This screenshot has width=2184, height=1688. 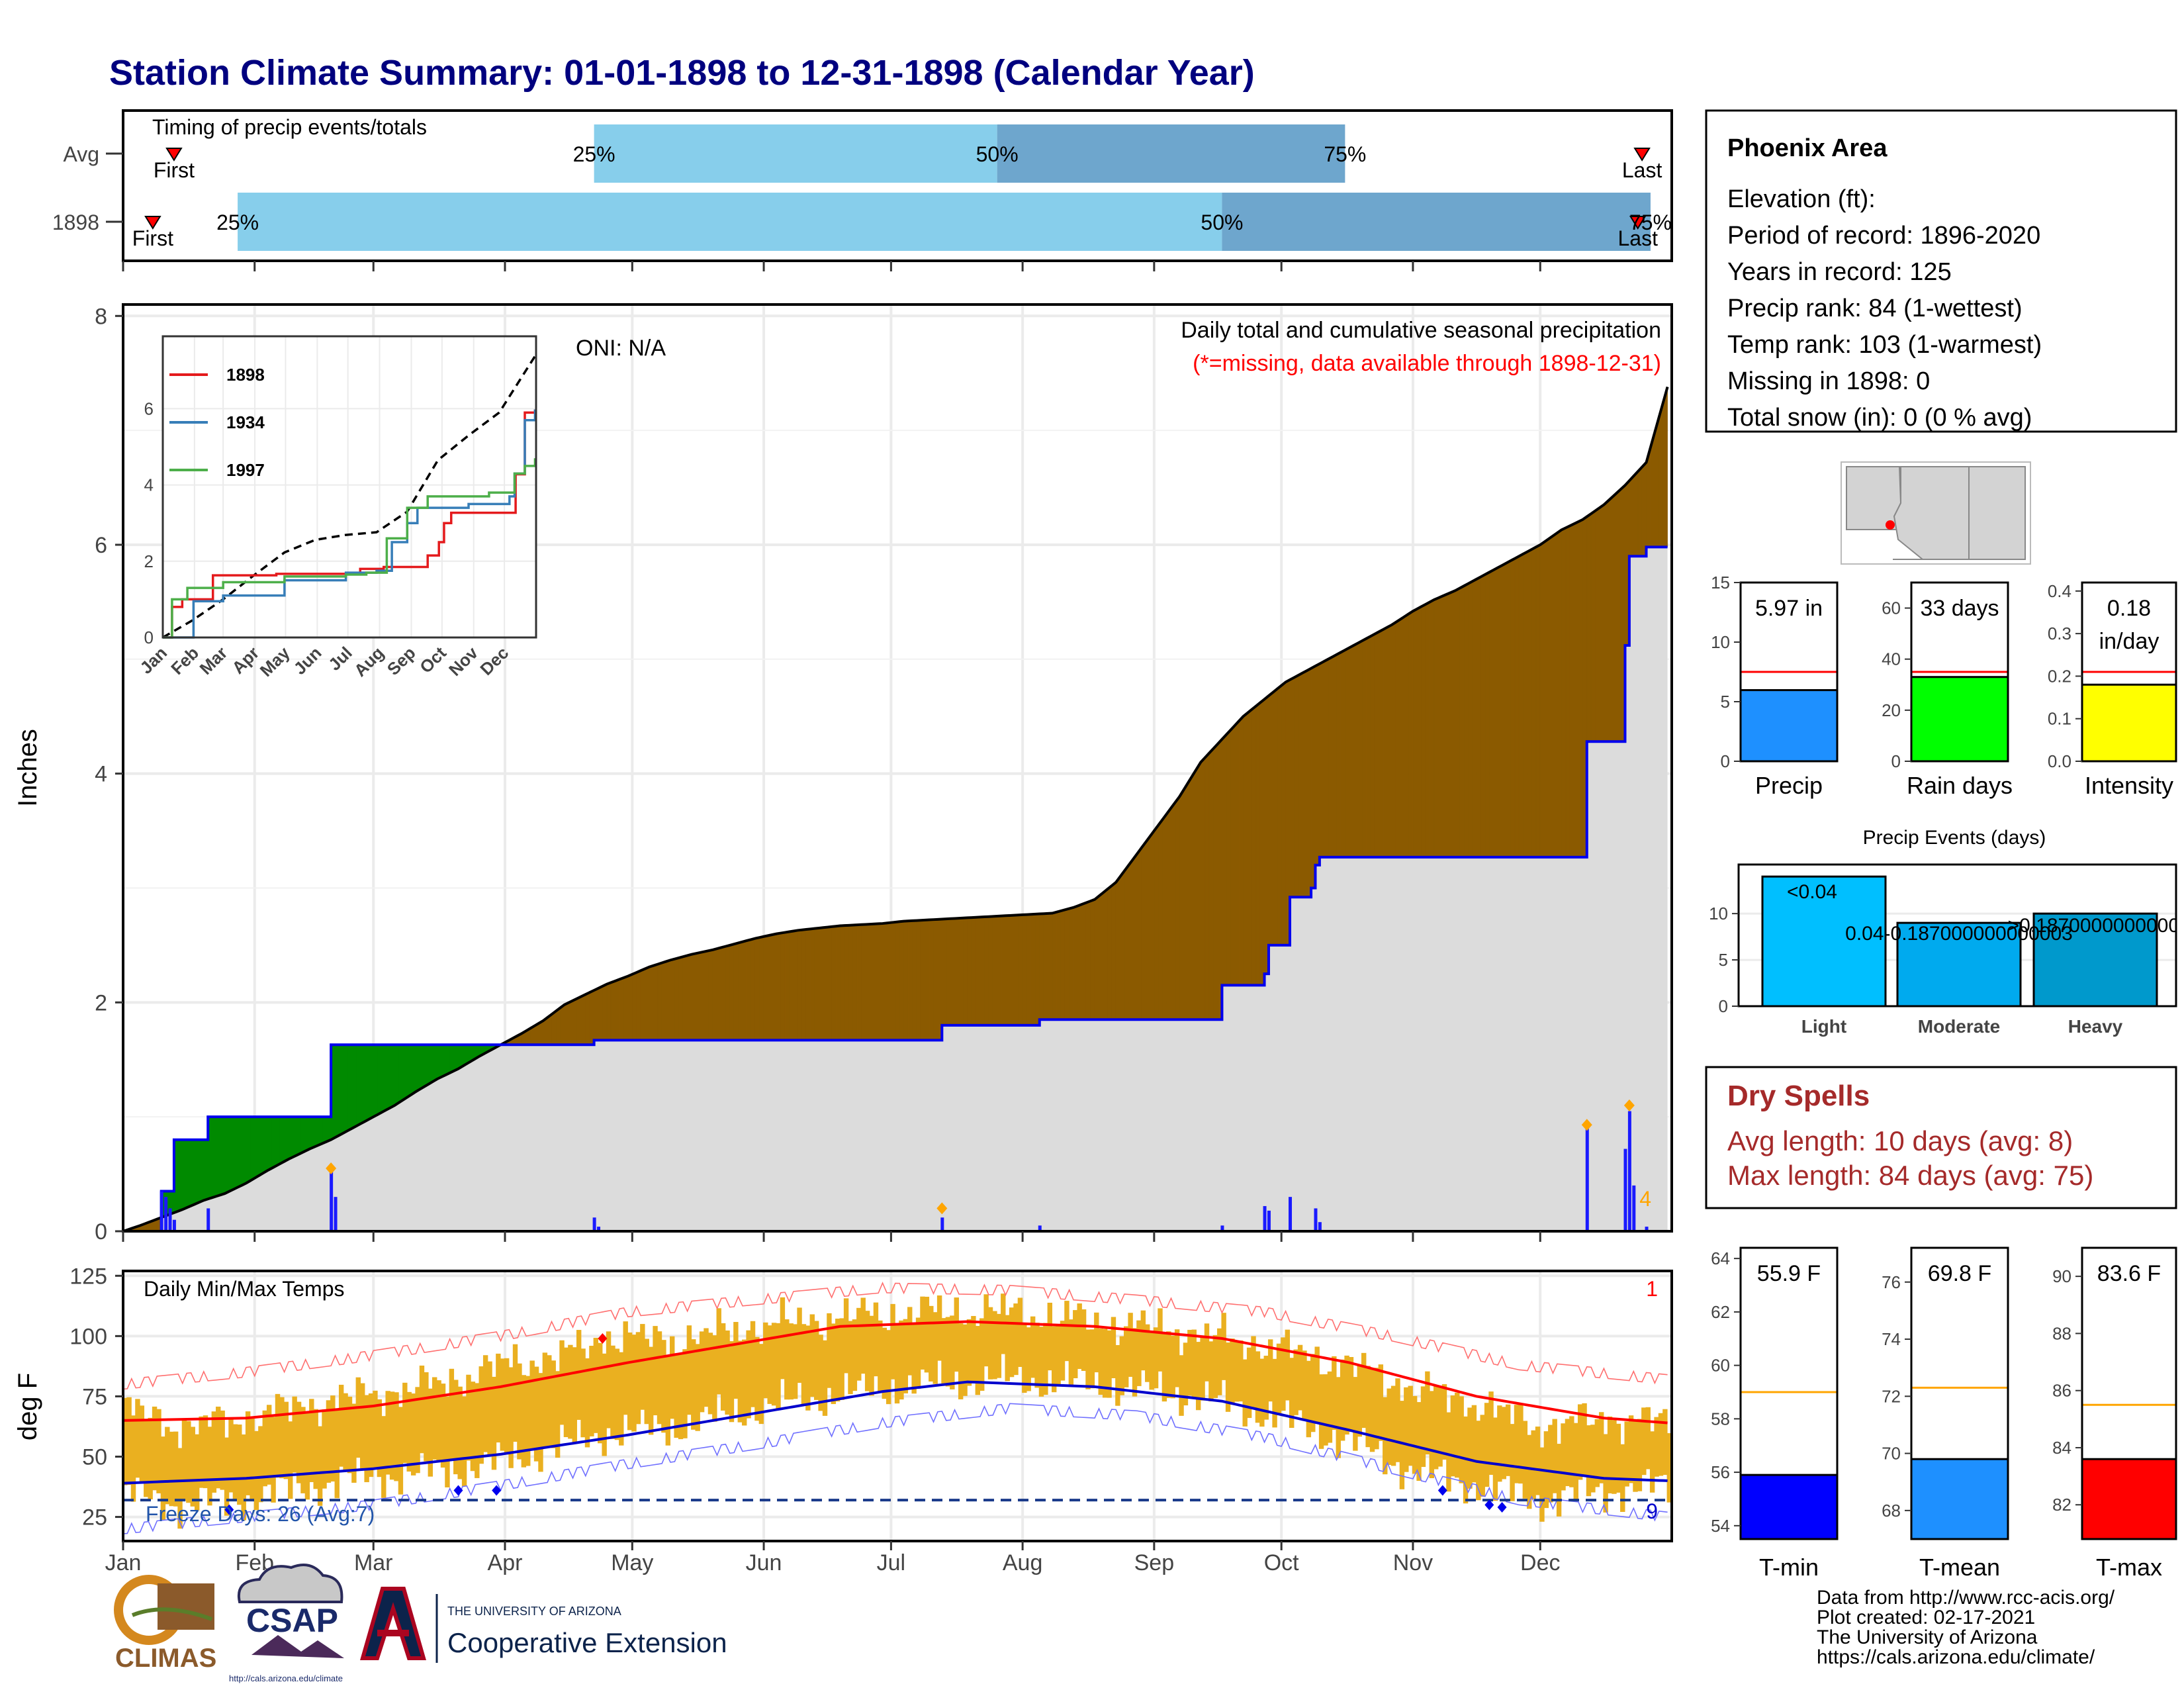 I want to click on csap-logo-mountain, so click(x=297, y=1646).